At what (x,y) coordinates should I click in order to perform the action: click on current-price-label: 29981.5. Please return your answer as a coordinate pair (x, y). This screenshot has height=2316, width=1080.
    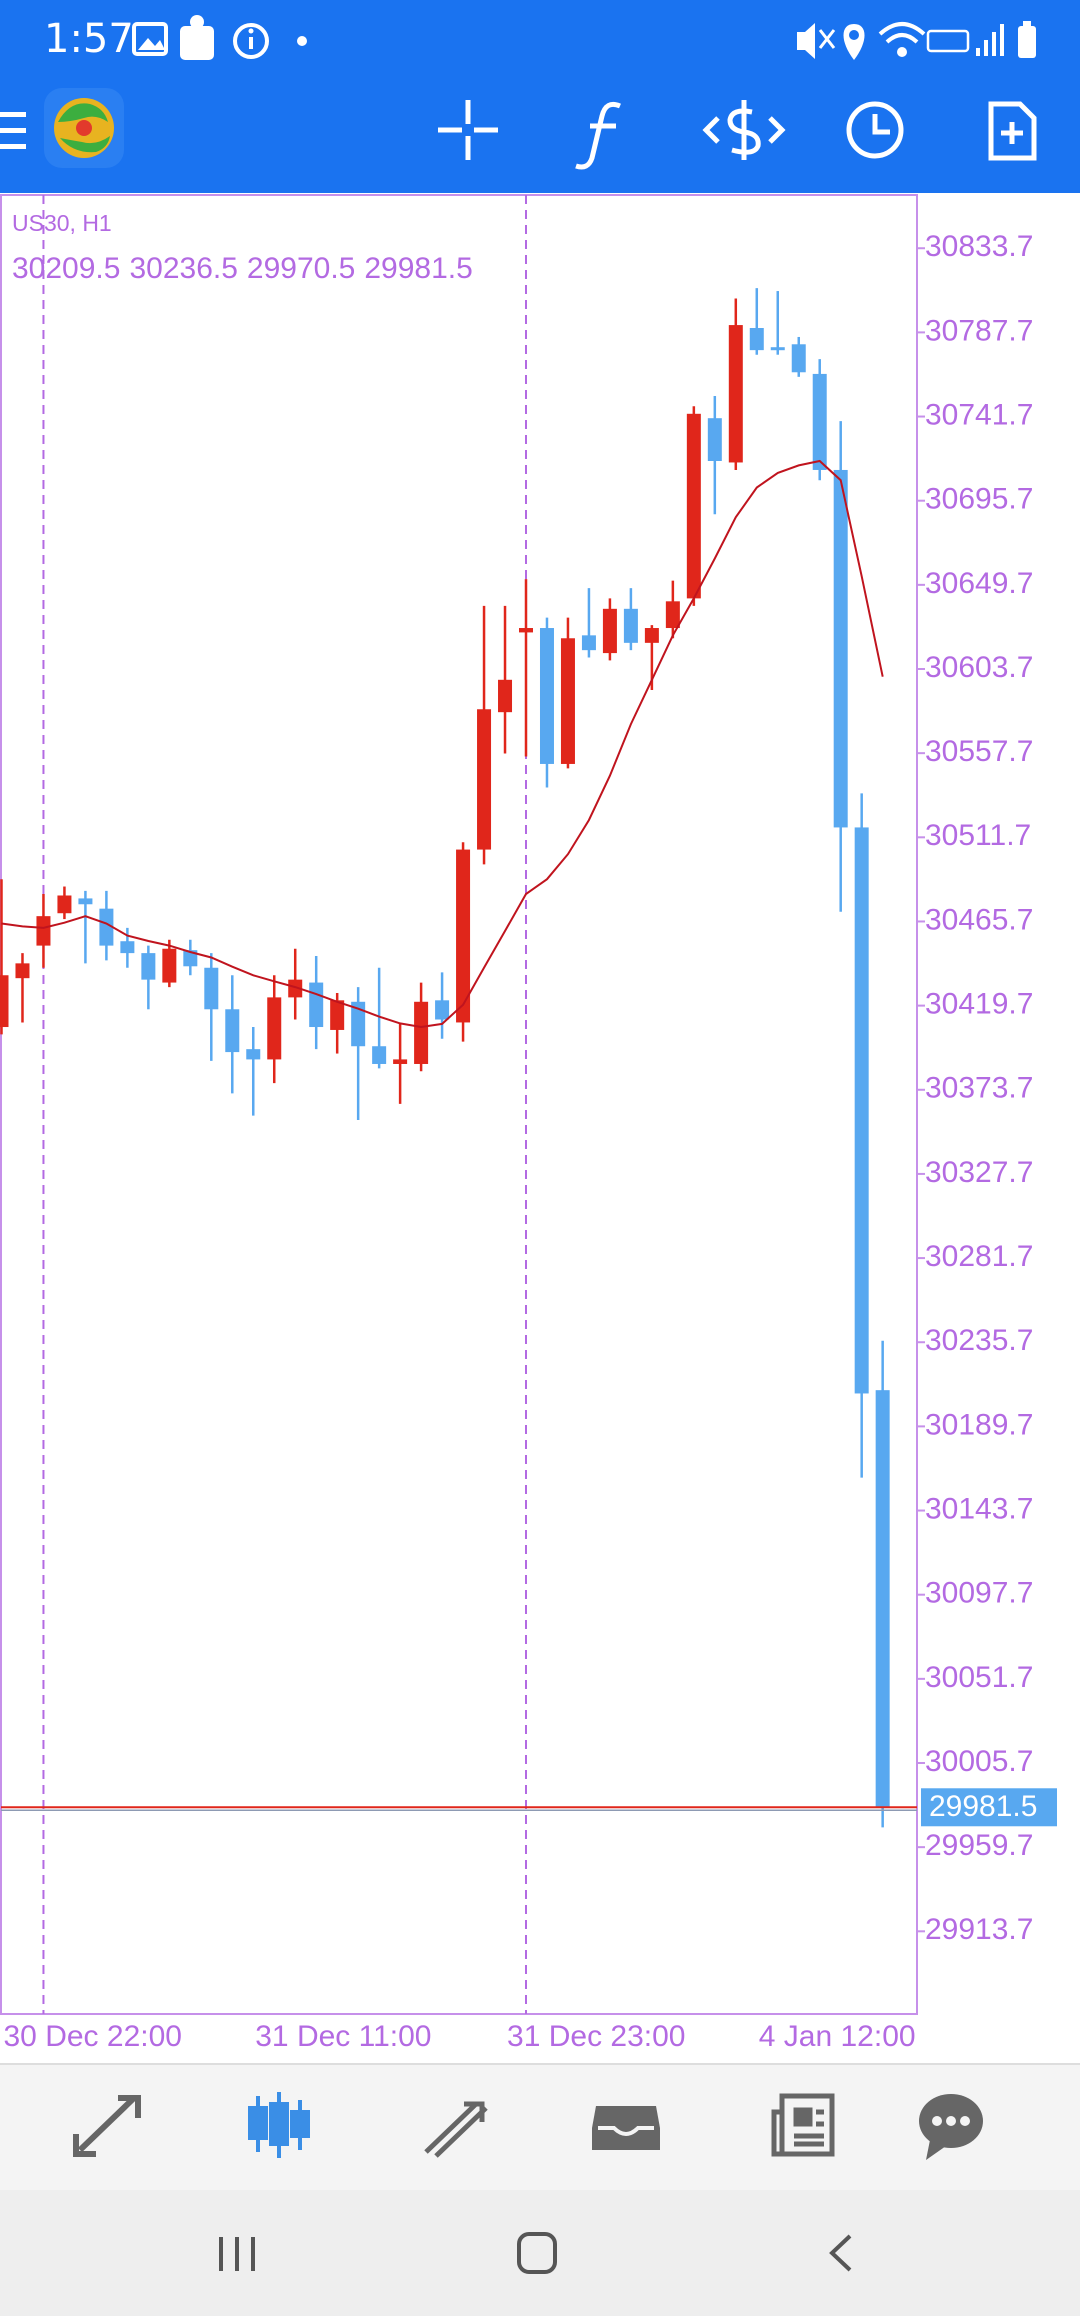
    Looking at the image, I should click on (983, 1806).